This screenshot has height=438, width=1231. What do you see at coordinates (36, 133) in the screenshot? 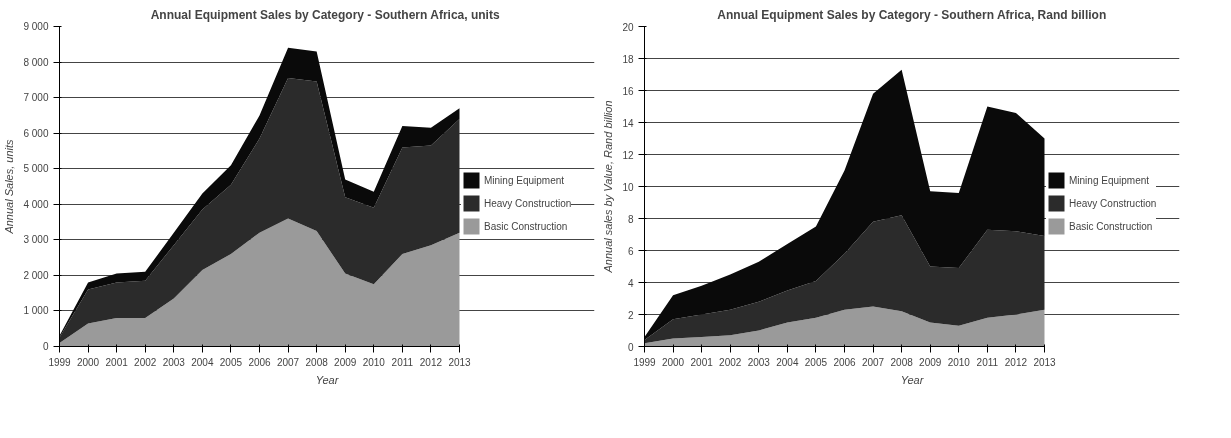
I see `y-tick-label: 6 000` at bounding box center [36, 133].